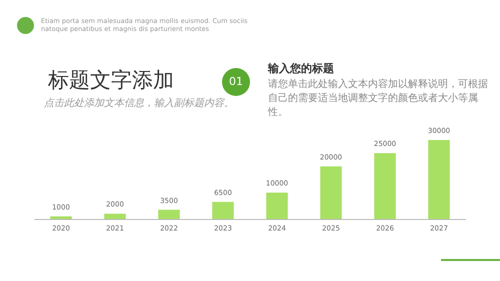  Describe the element at coordinates (111, 80) in the screenshot. I see `chart-title: 标题文字添加` at that location.